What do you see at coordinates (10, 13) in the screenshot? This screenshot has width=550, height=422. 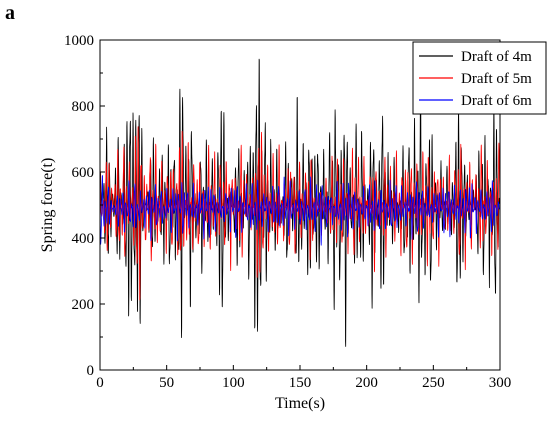 I see `panel-label: a` at bounding box center [10, 13].